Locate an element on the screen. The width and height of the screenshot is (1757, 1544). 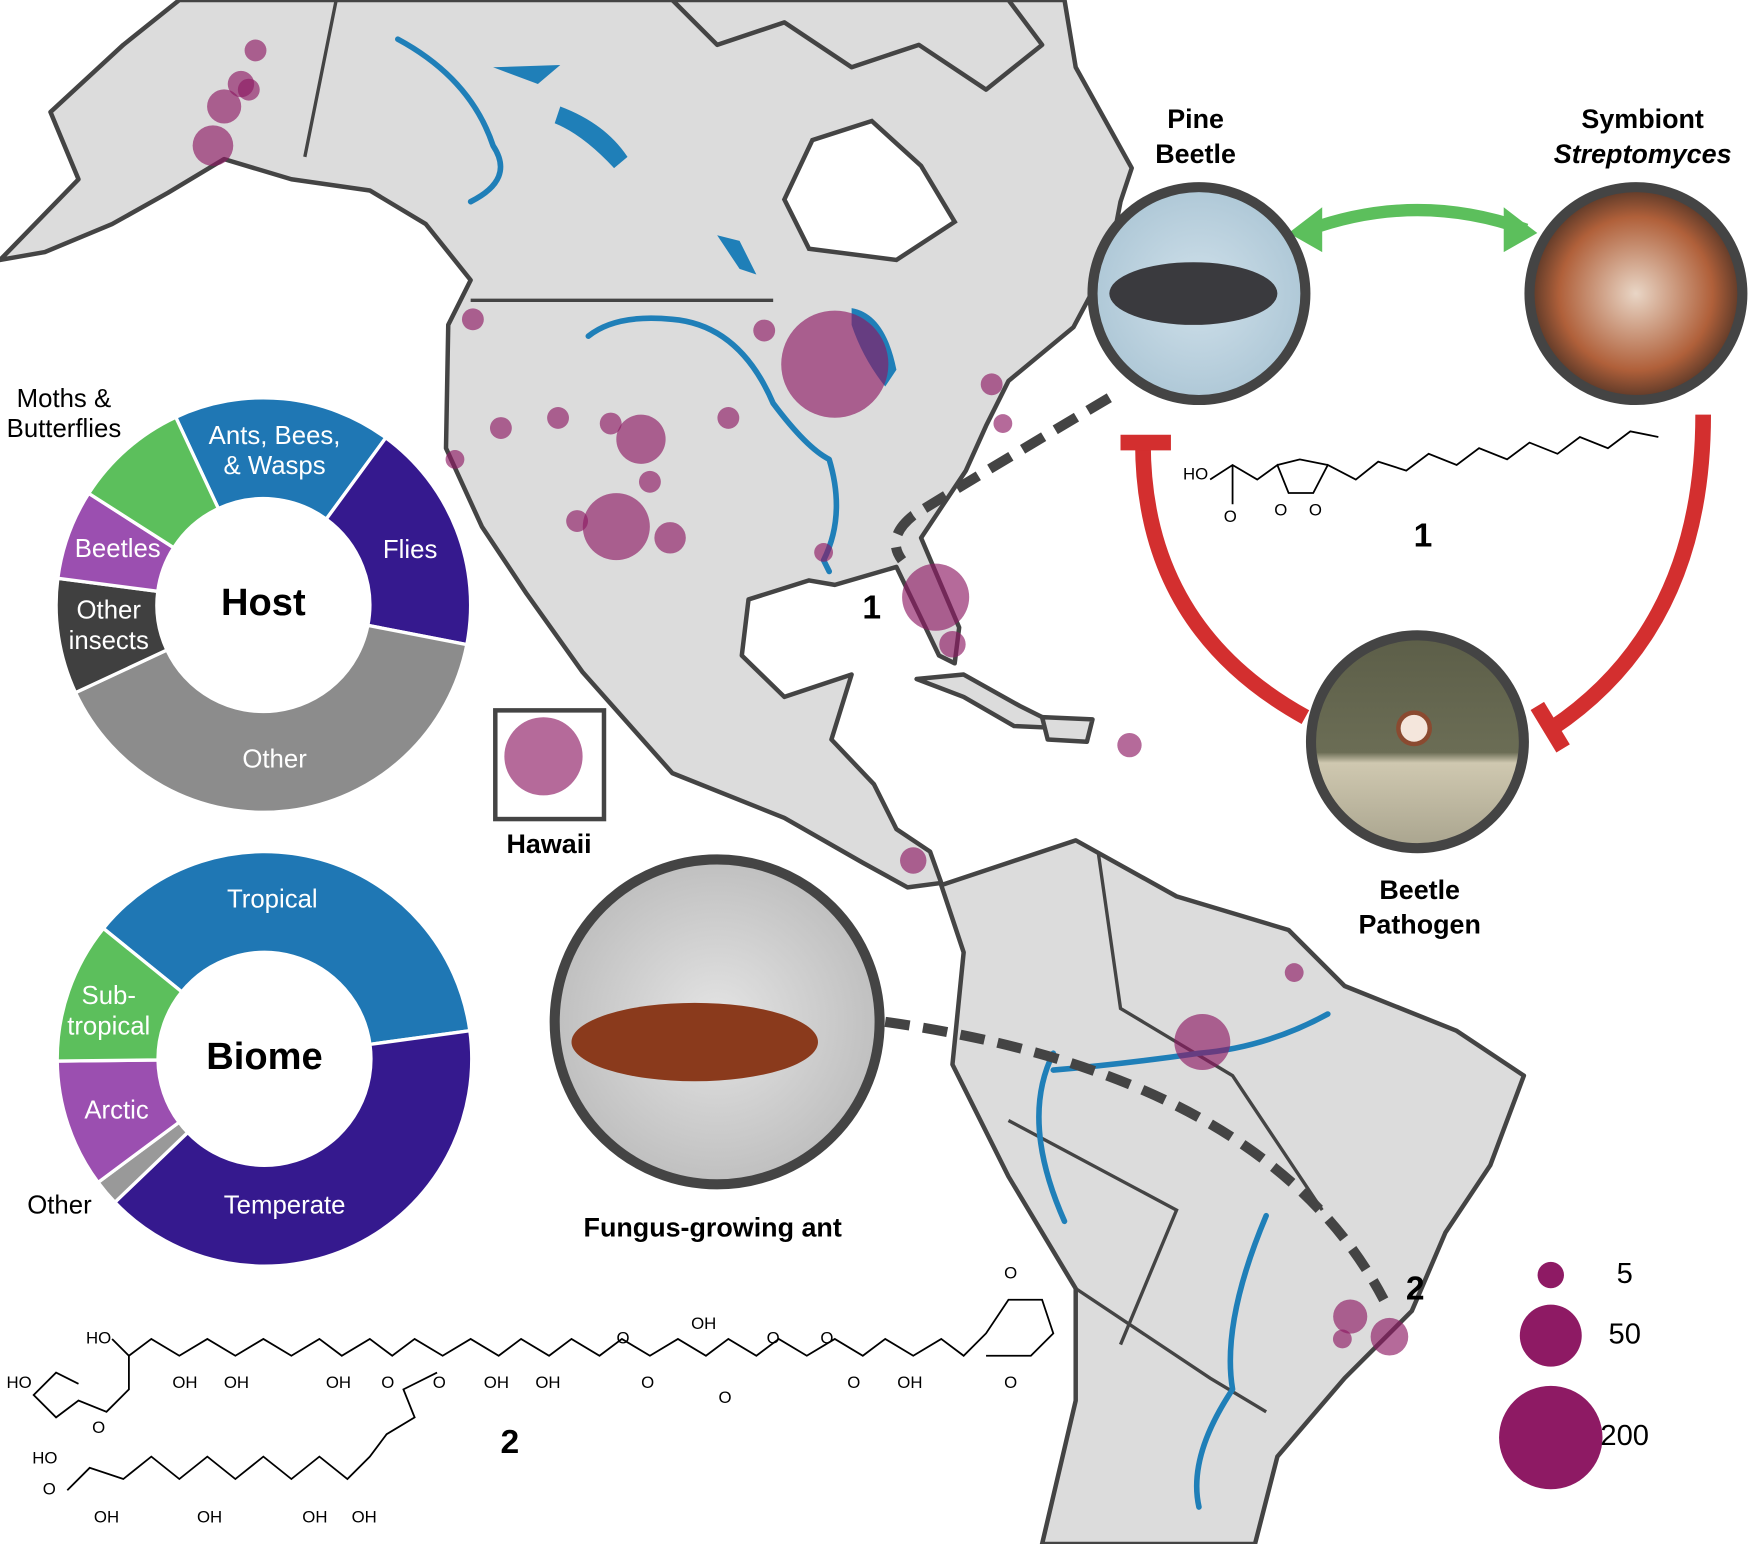
slice-label: Temperate is located at coordinates (285, 1206).